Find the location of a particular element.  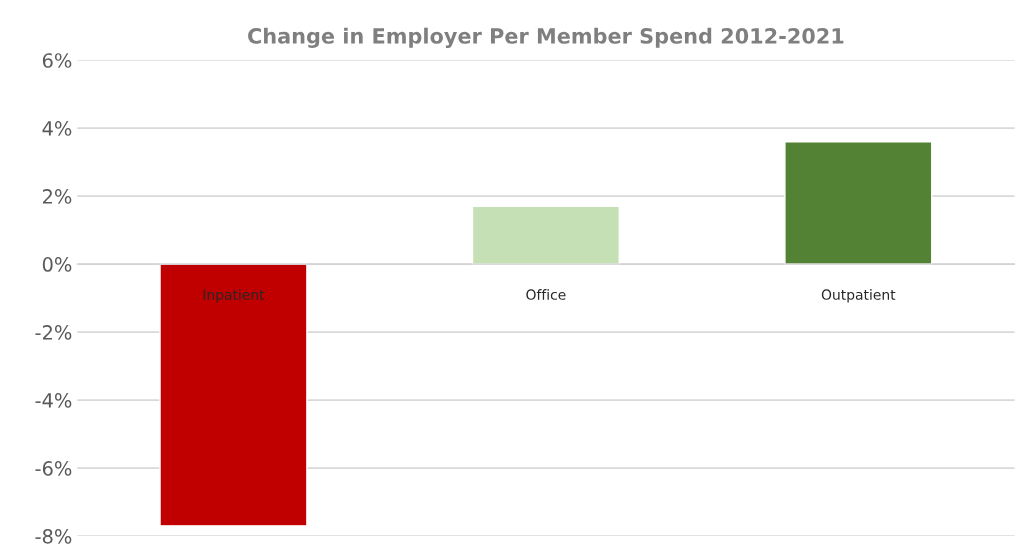

y-tick-label: -4% is located at coordinates (53, 400).